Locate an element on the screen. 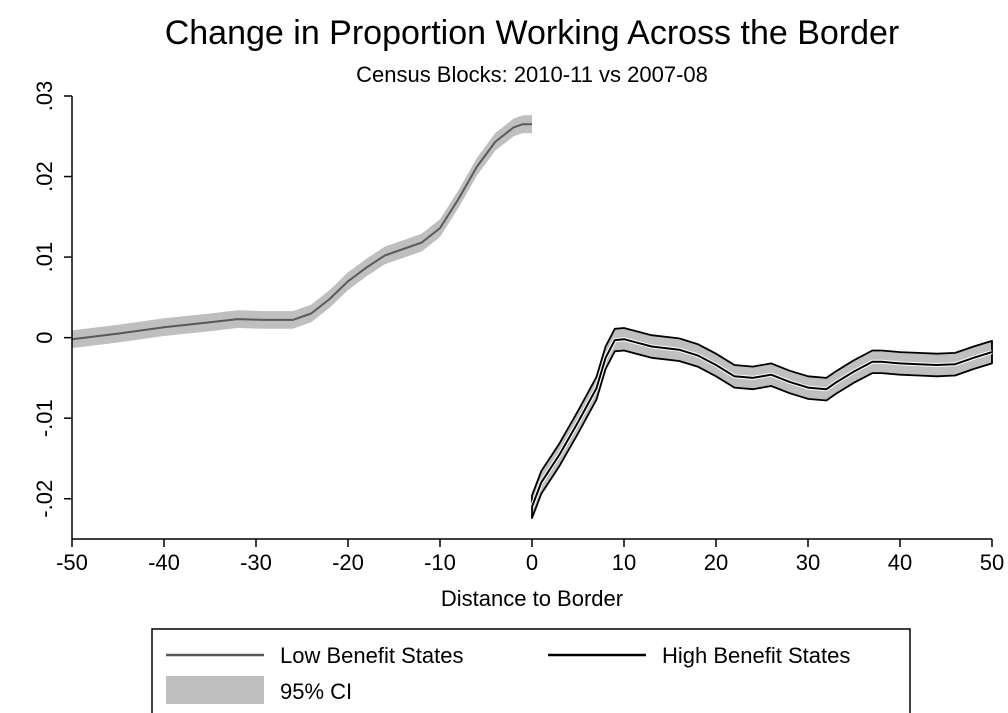  series-line-high is located at coordinates (762, 423).